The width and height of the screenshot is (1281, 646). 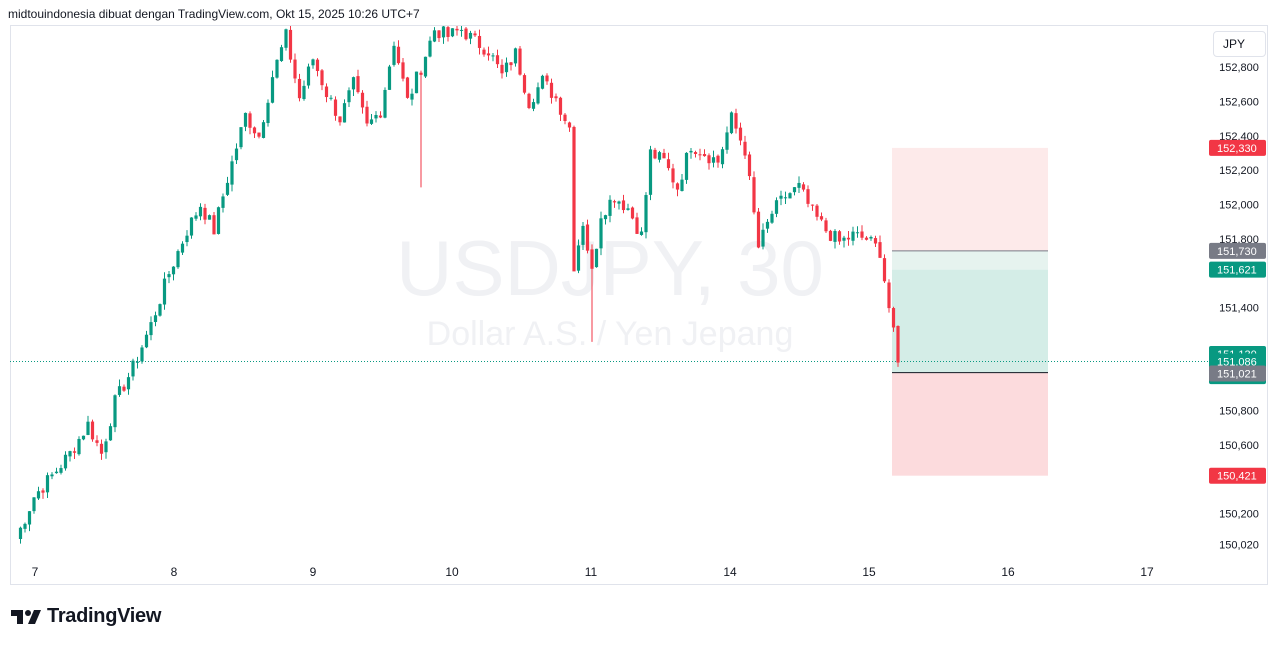 I want to click on y-axis-tick-label: 152,800, so click(x=1239, y=68).